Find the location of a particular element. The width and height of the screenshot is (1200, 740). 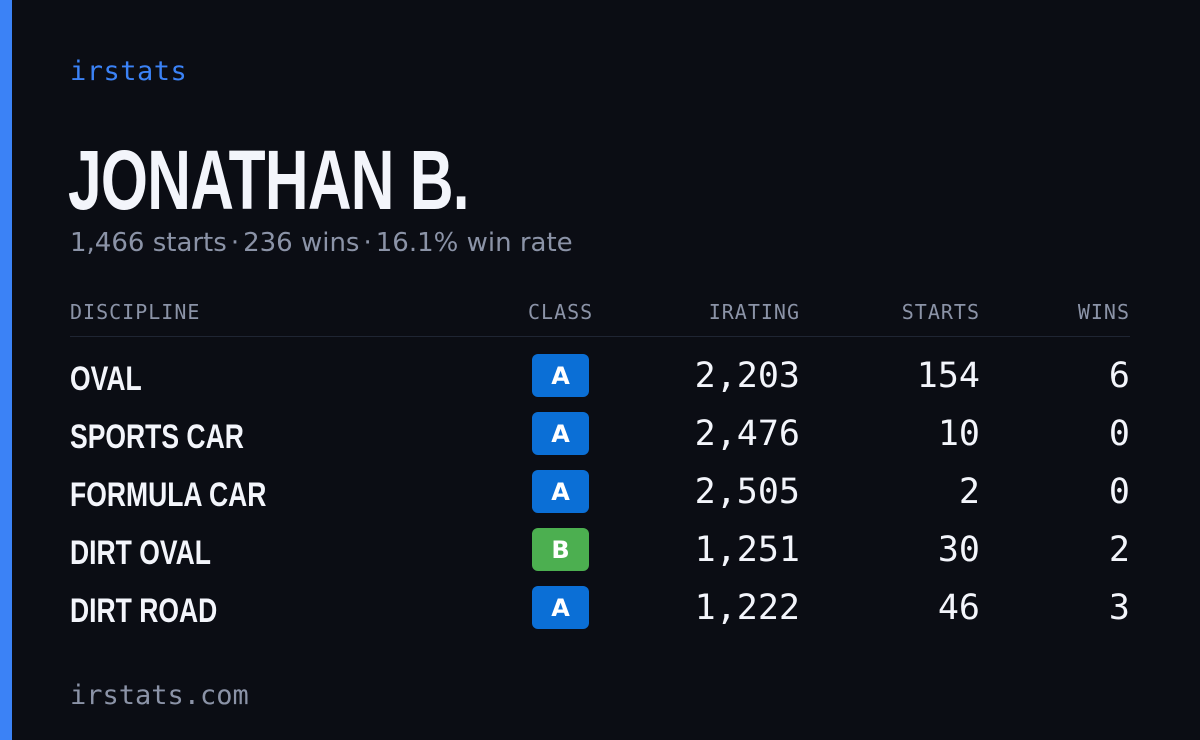

accent-bar is located at coordinates (6, 370).